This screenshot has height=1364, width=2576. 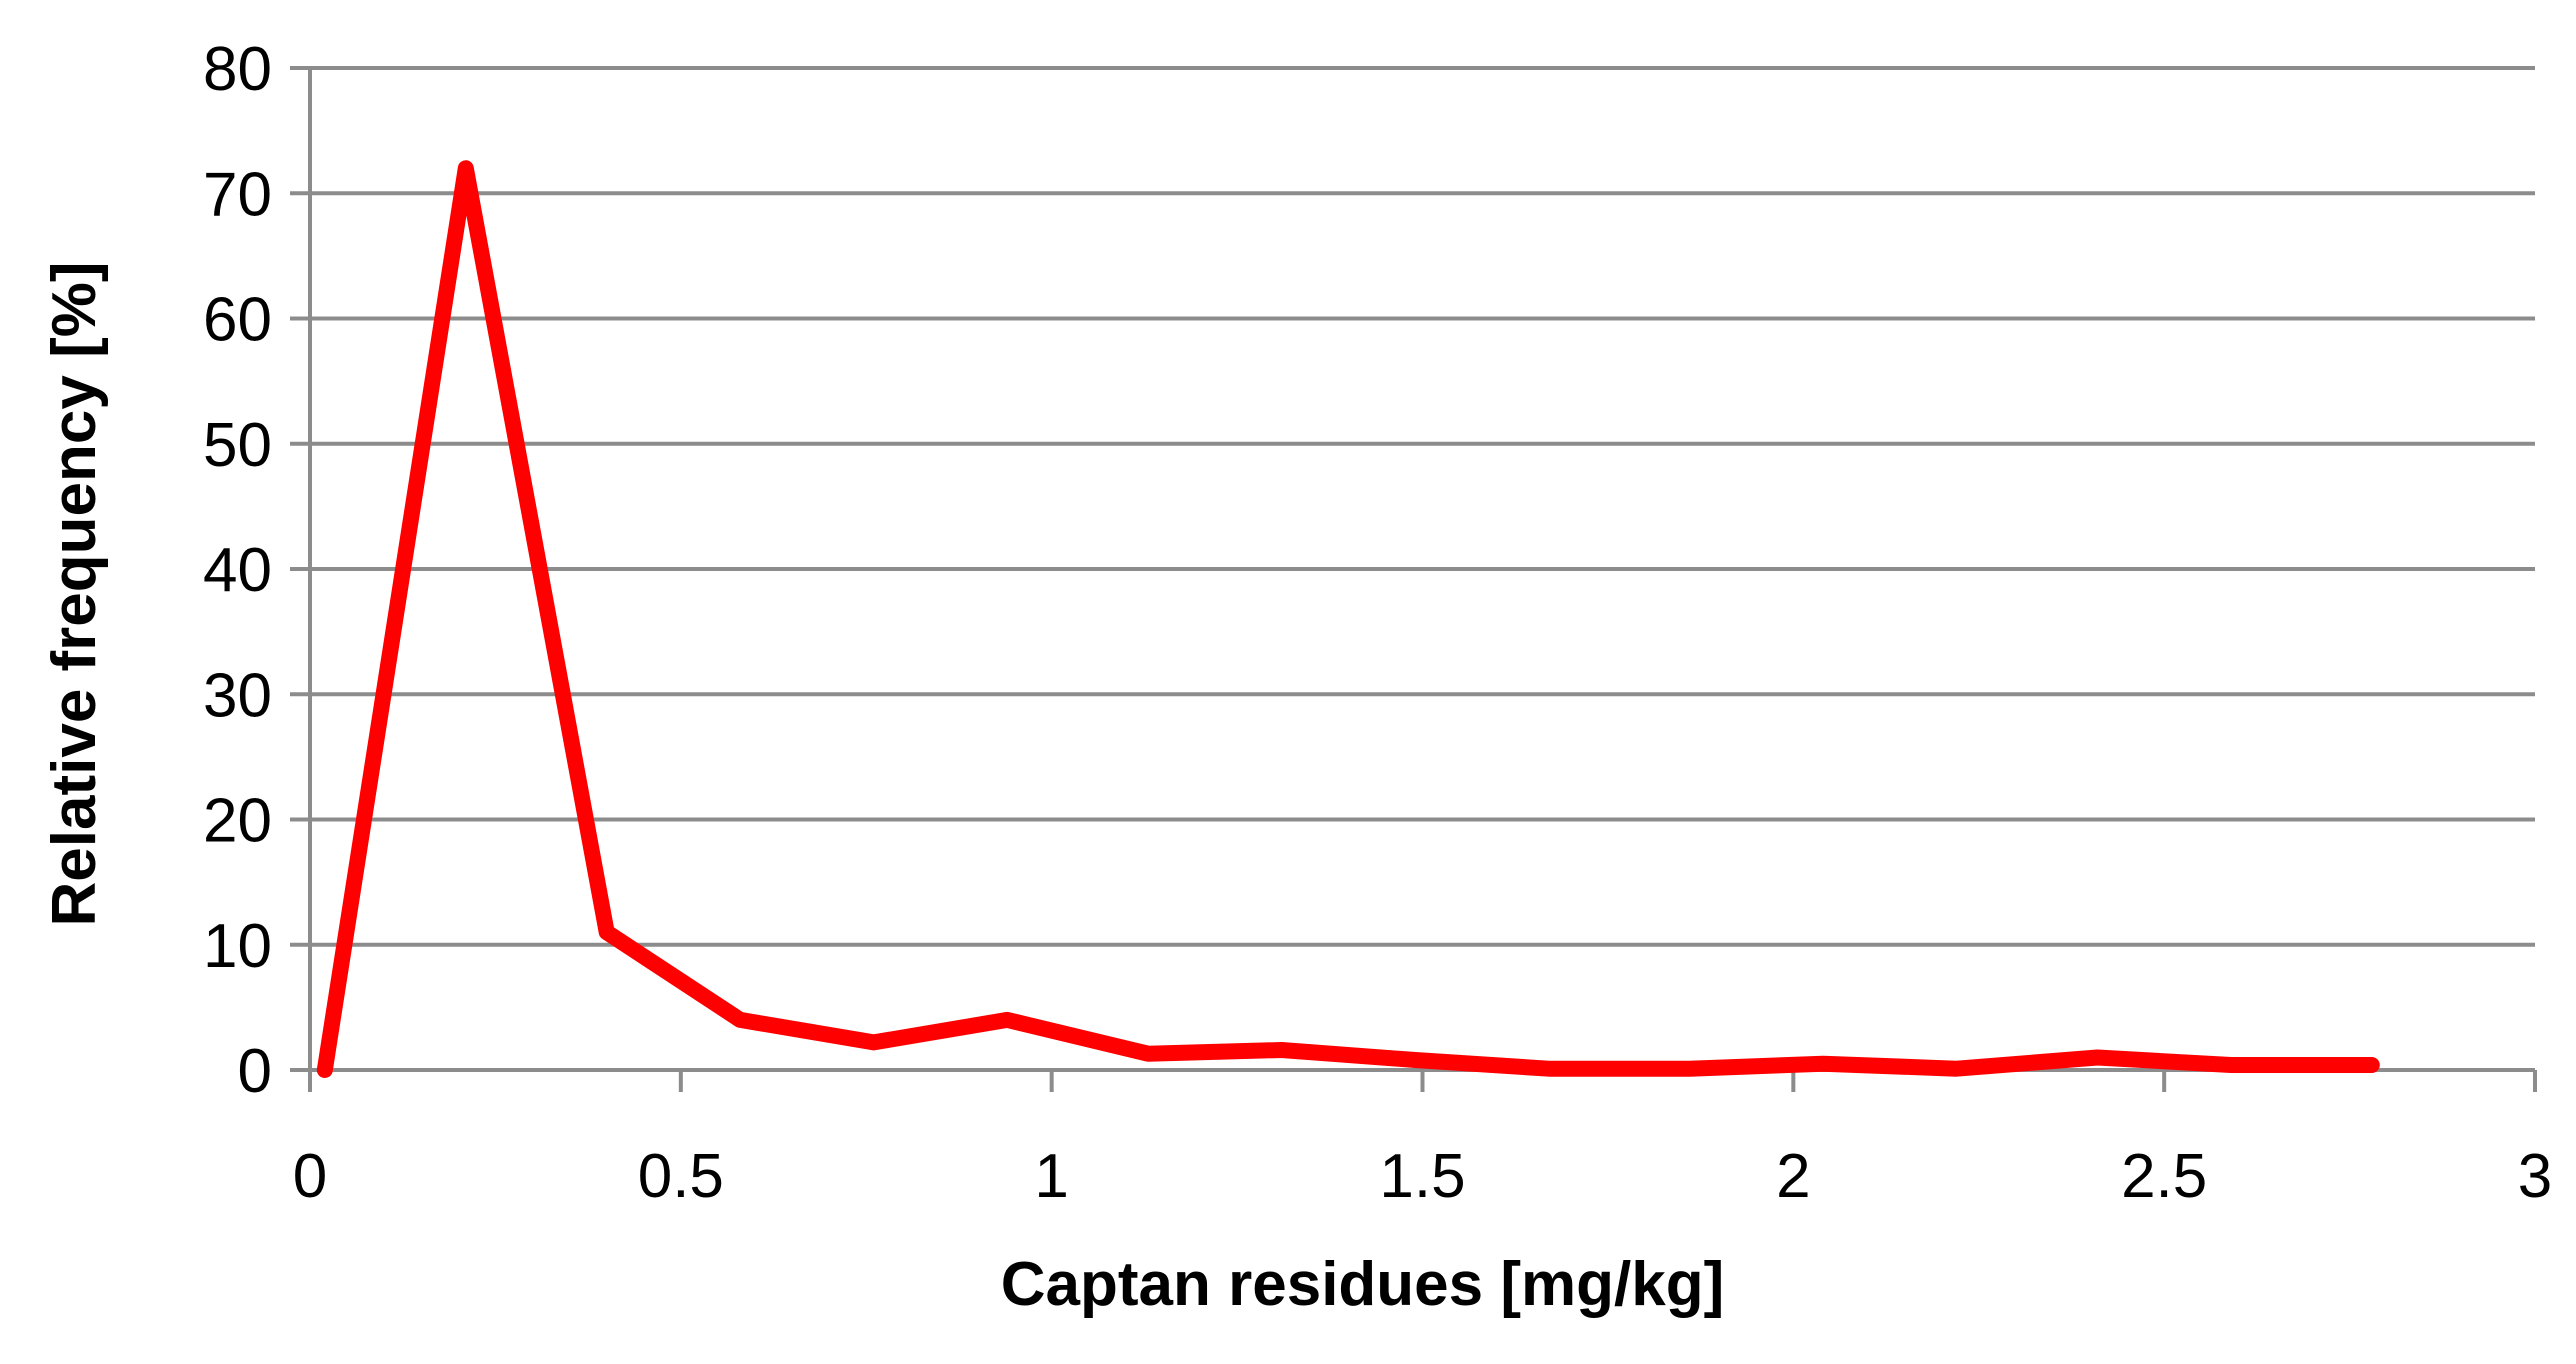 I want to click on x-tick-label: 2, so click(x=1793, y=1176).